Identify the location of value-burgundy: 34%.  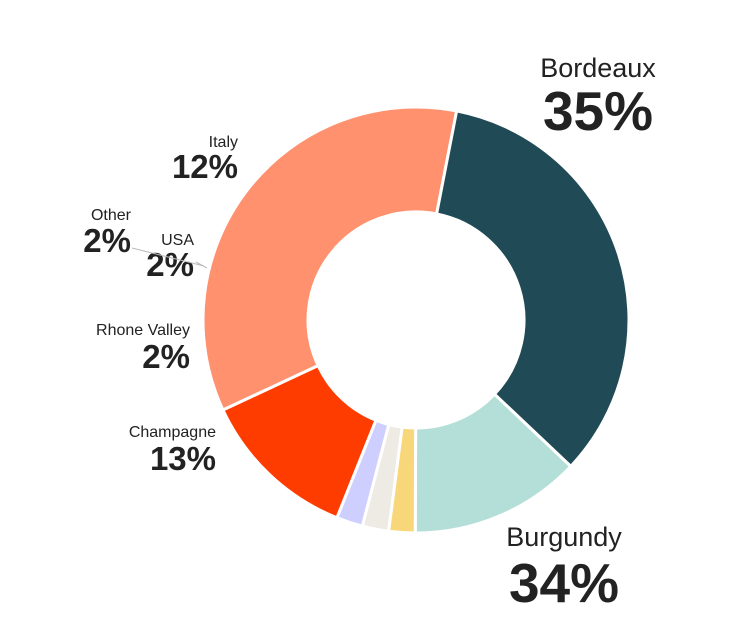
(564, 583).